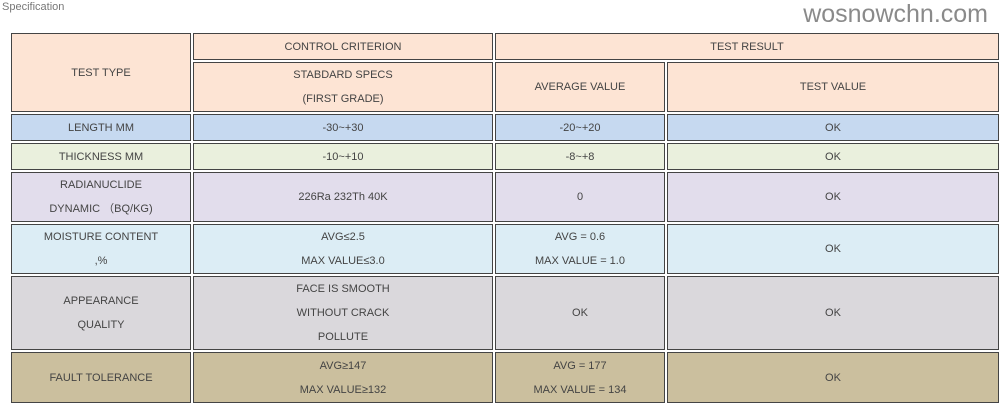  What do you see at coordinates (343, 46) in the screenshot?
I see `header-control-criterion: CONTROL CRITERION` at bounding box center [343, 46].